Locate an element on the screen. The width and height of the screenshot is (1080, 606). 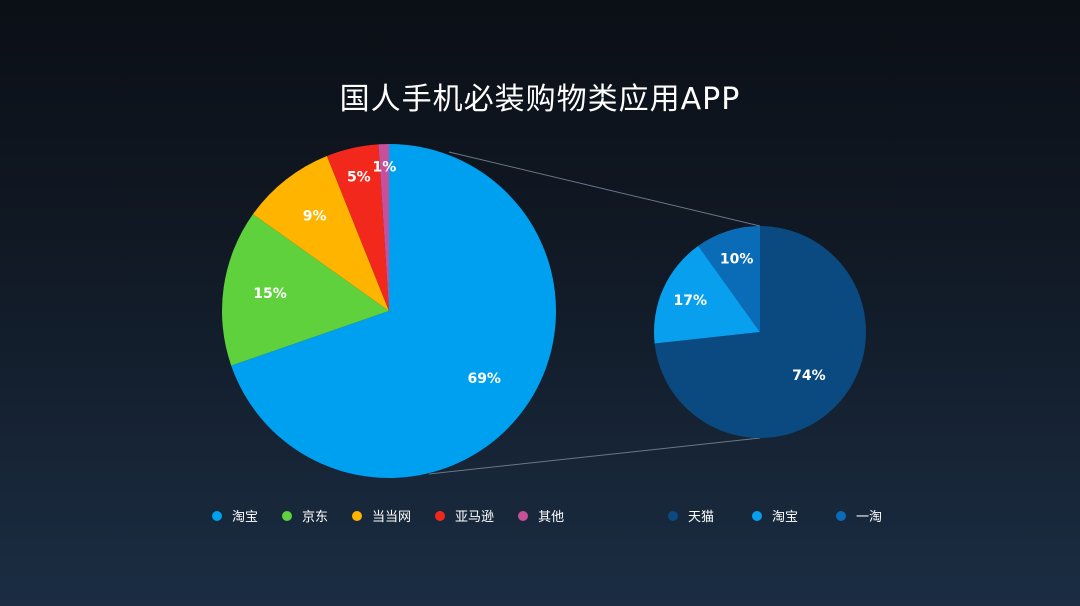
slice-label: 15% is located at coordinates (270, 294).